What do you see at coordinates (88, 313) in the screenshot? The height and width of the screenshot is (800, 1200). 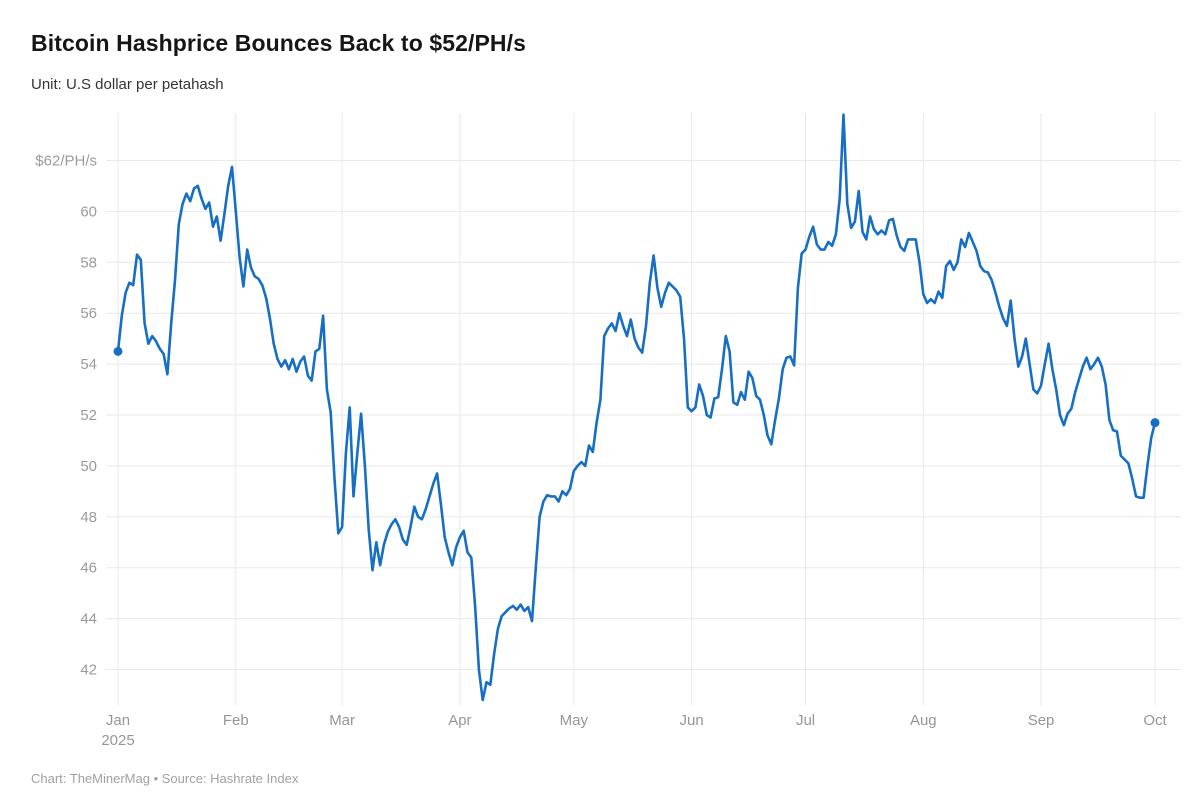 I see `y-tick-label: 56` at bounding box center [88, 313].